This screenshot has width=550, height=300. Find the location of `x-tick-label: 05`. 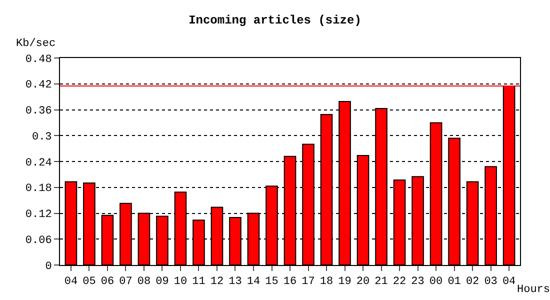

x-tick-label: 05 is located at coordinates (89, 282).